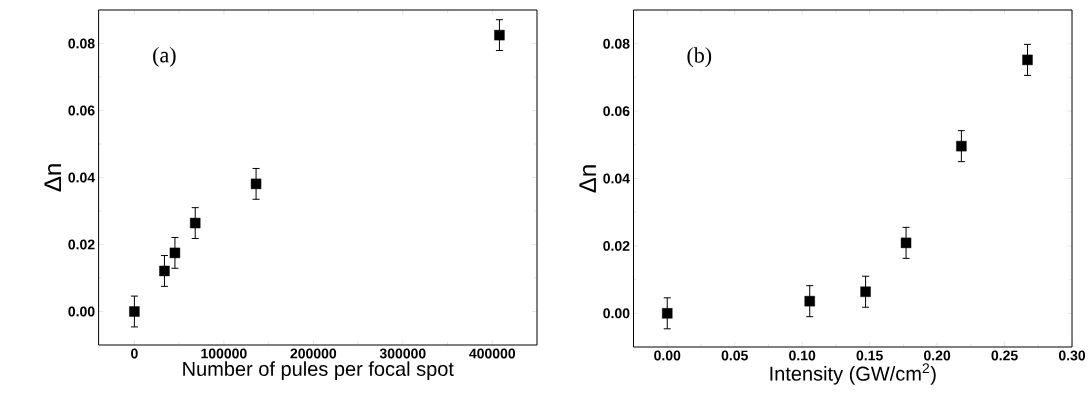  Describe the element at coordinates (667, 355) in the screenshot. I see `x-tick-label: 0.00` at that location.